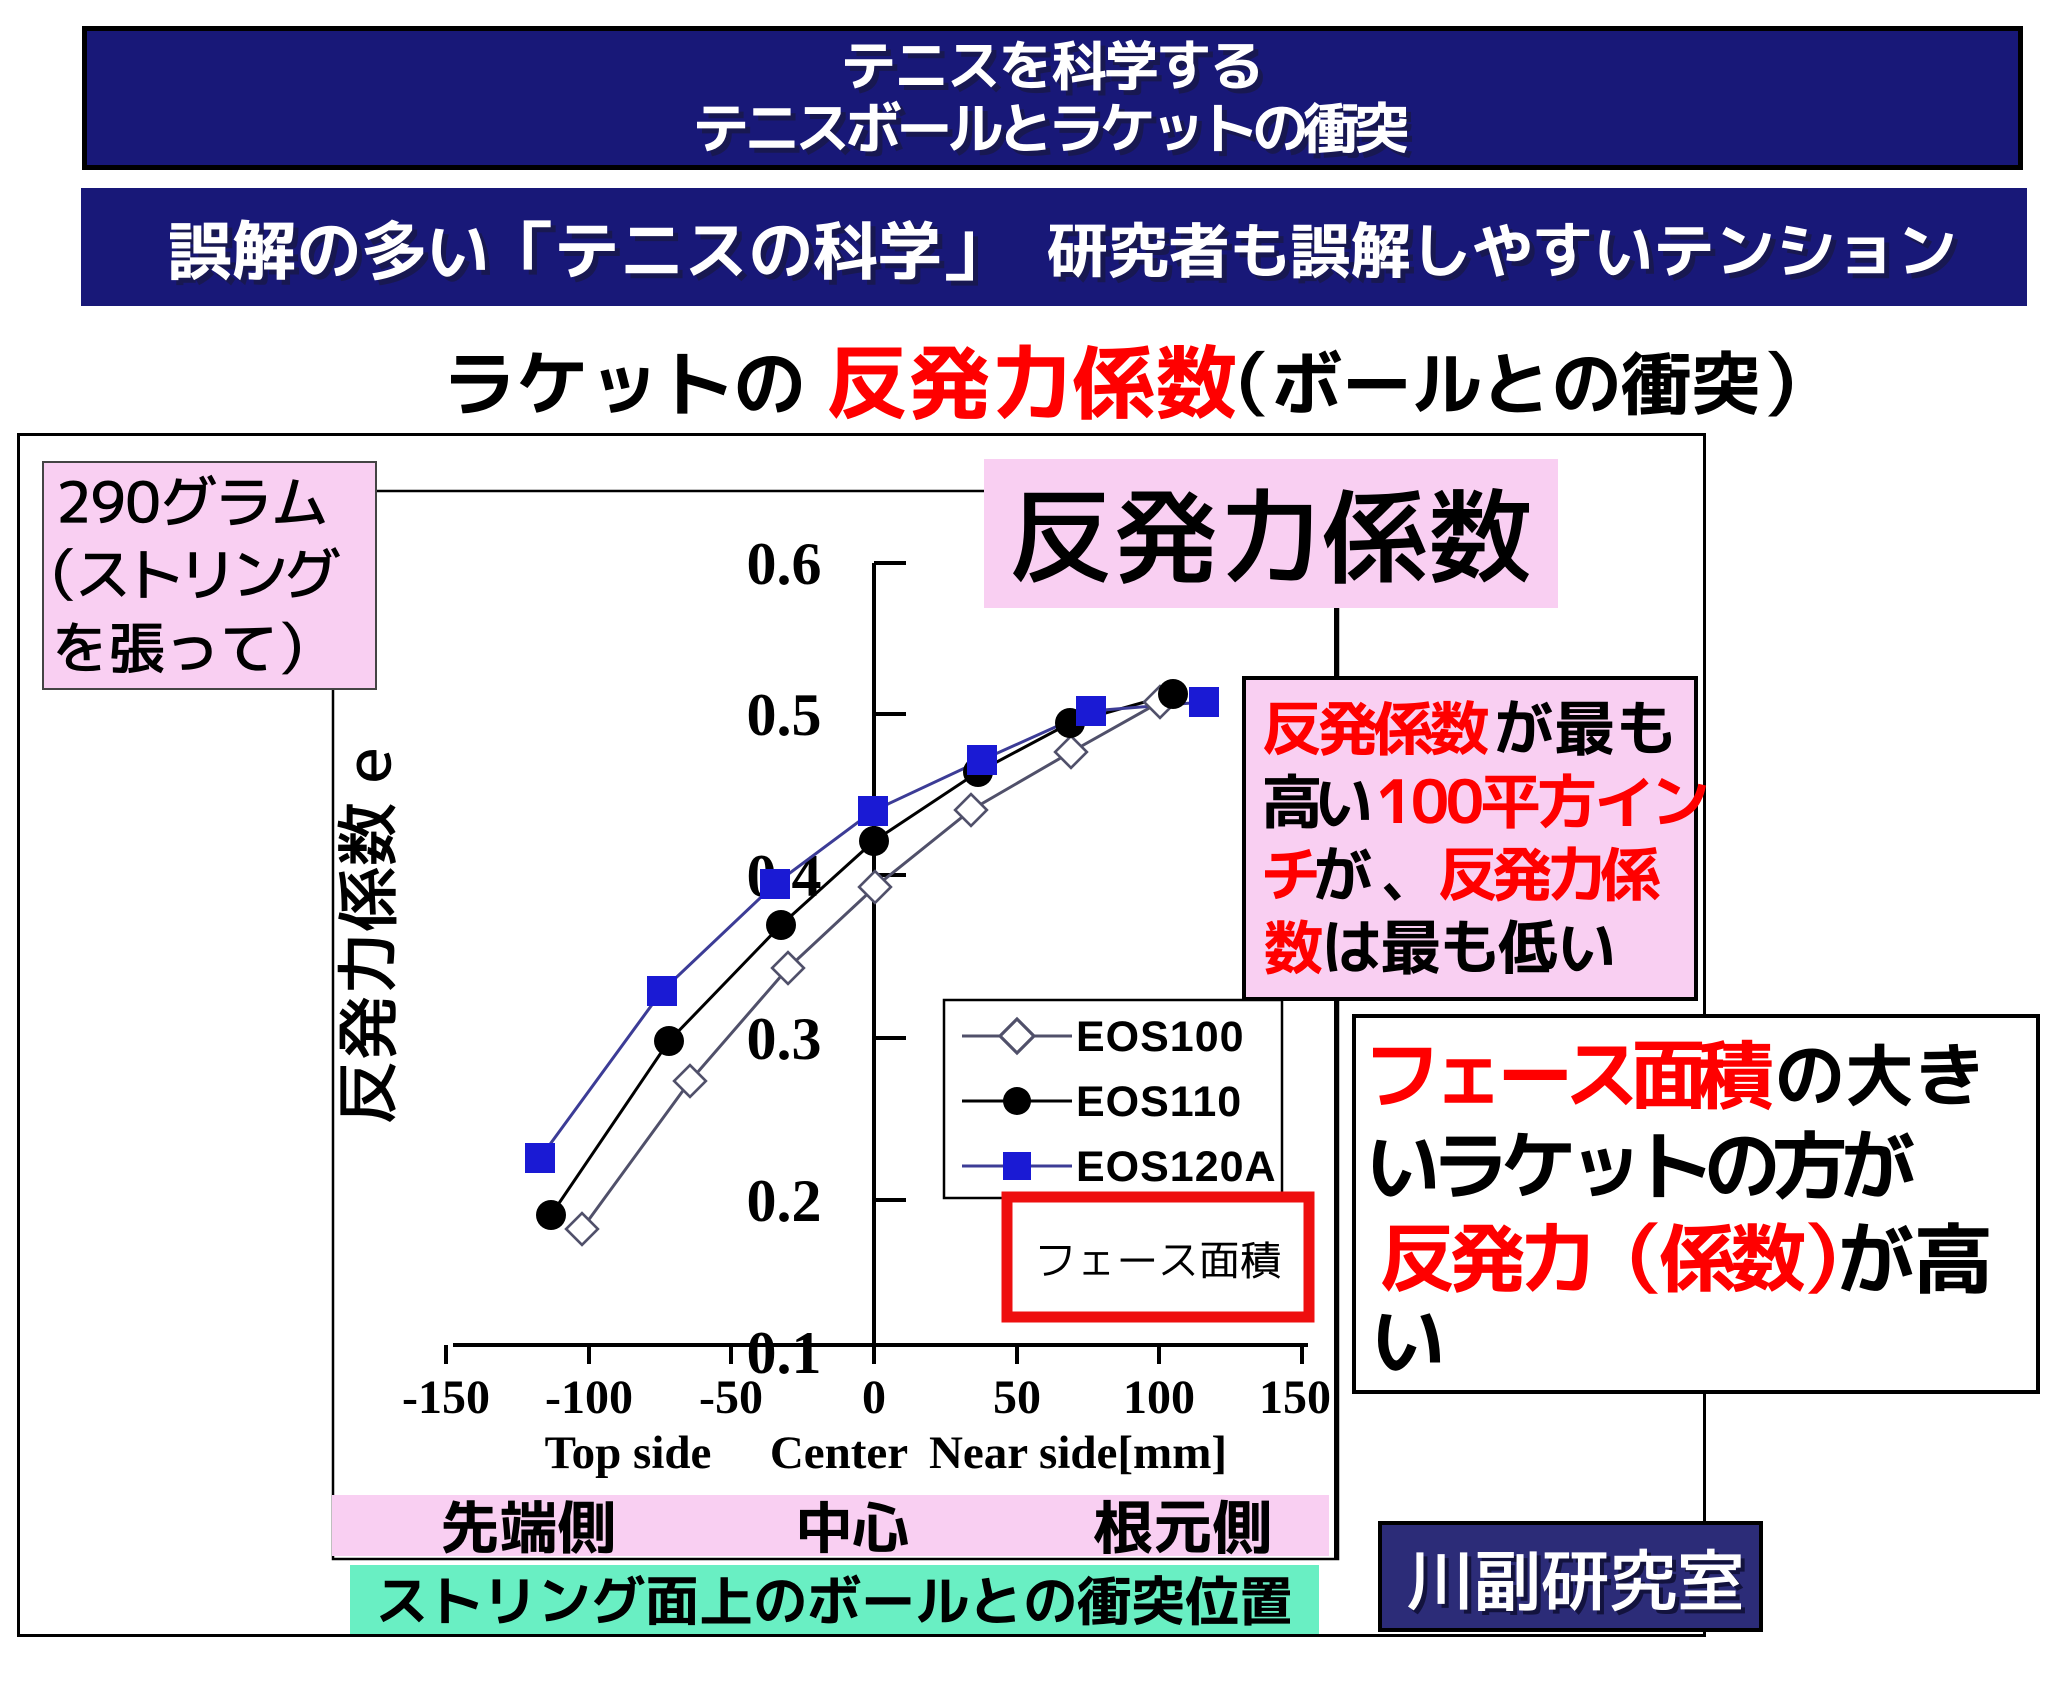  What do you see at coordinates (784, 1201) in the screenshot?
I see `svg-text: 0.2` at bounding box center [784, 1201].